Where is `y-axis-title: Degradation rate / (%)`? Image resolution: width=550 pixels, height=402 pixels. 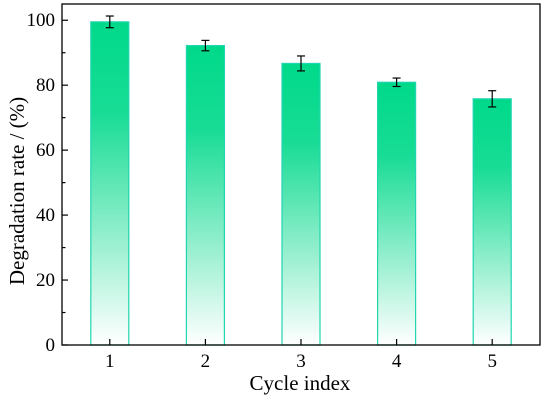 y-axis-title: Degradation rate / (%) is located at coordinates (17, 191).